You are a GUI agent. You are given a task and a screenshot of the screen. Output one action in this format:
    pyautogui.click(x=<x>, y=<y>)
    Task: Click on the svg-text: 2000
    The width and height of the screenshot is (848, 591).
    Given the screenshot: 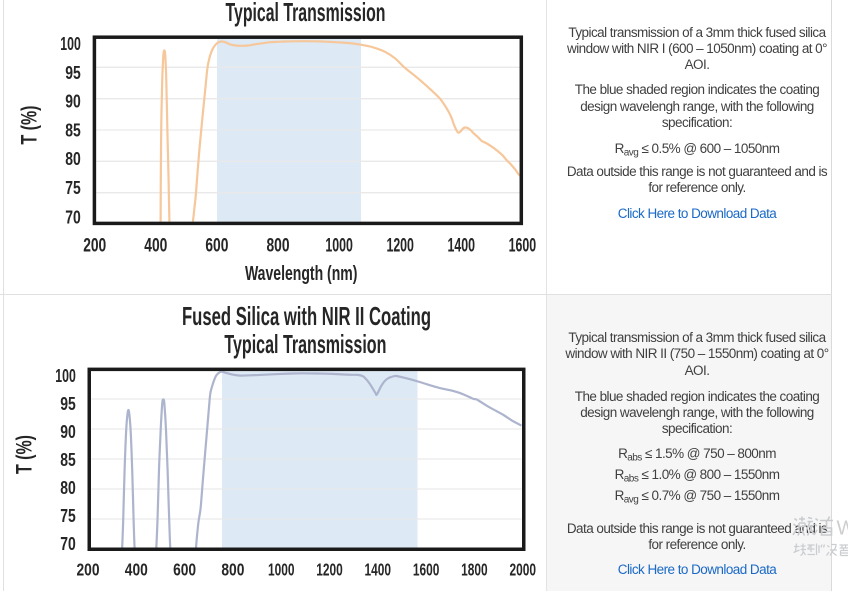 What is the action you would take?
    pyautogui.click(x=522, y=569)
    